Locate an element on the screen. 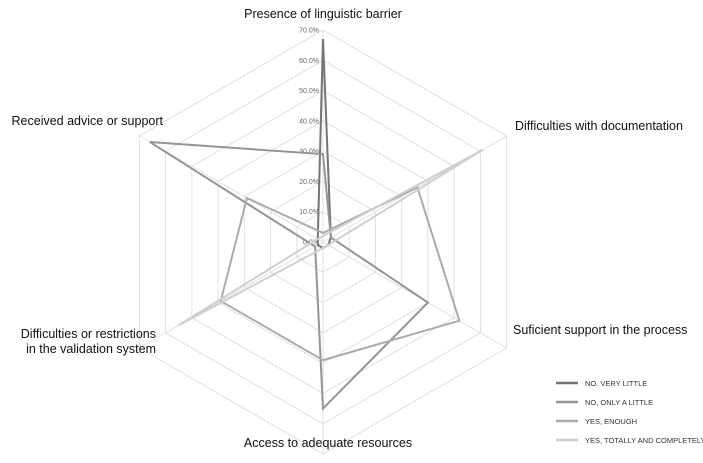  r-tick-label: 20.0% is located at coordinates (309, 182).